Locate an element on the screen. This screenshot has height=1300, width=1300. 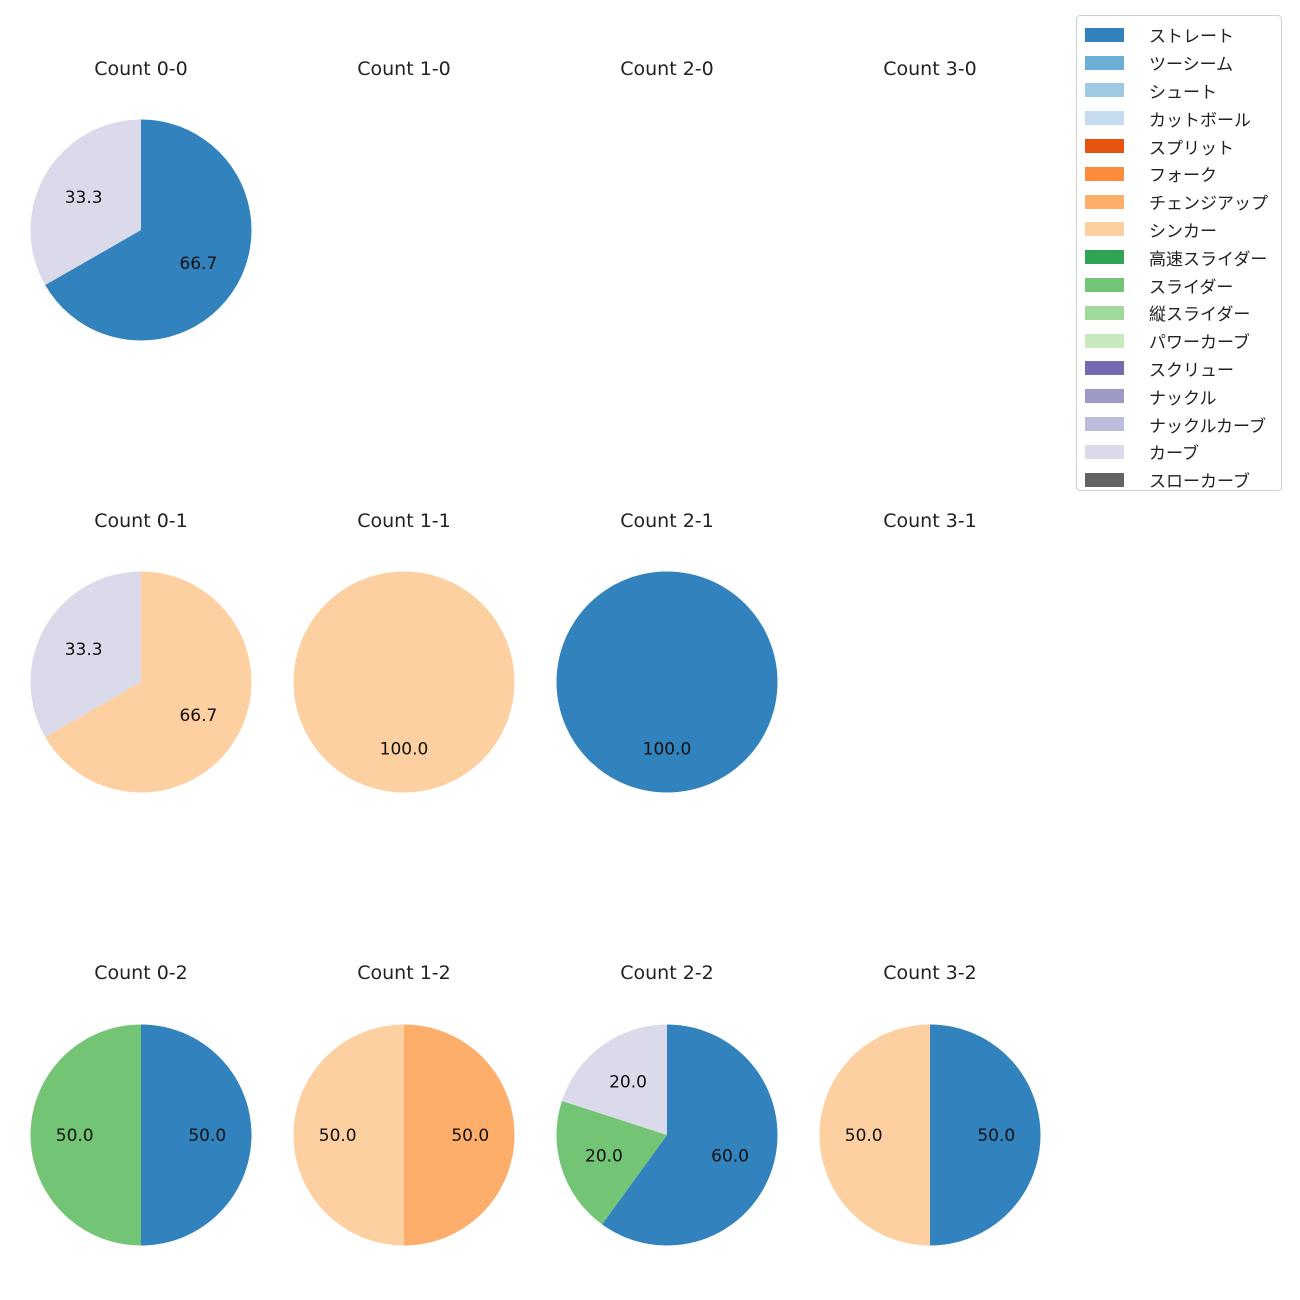
pie-panel: Count 3-1 is located at coordinates (930, 521).